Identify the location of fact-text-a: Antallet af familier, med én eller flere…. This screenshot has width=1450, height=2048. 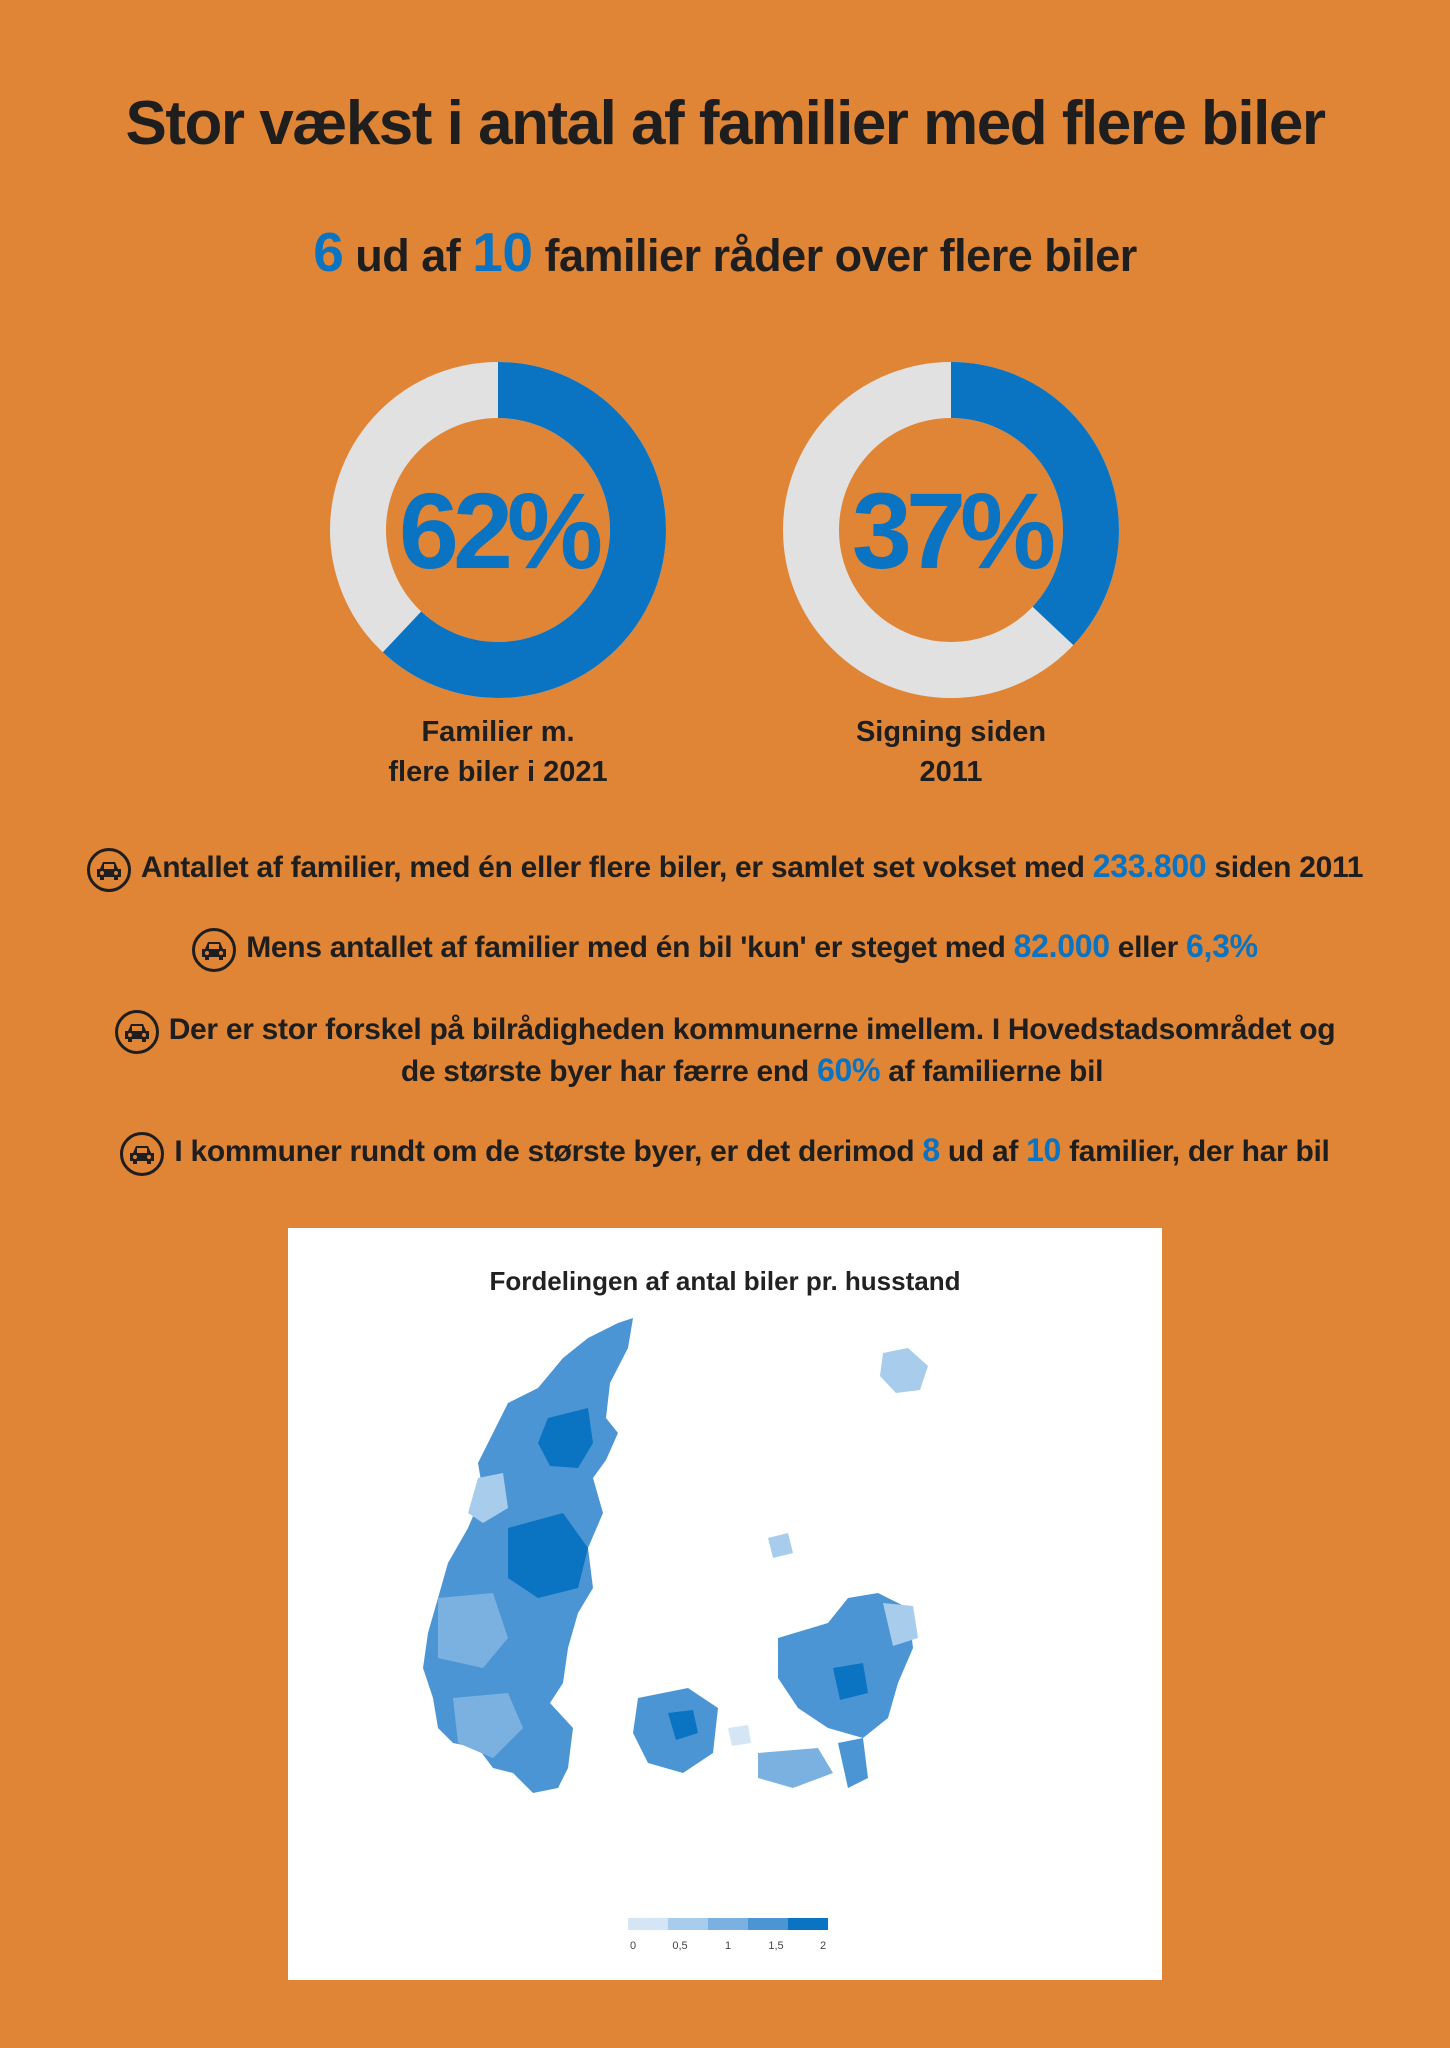
(616, 867).